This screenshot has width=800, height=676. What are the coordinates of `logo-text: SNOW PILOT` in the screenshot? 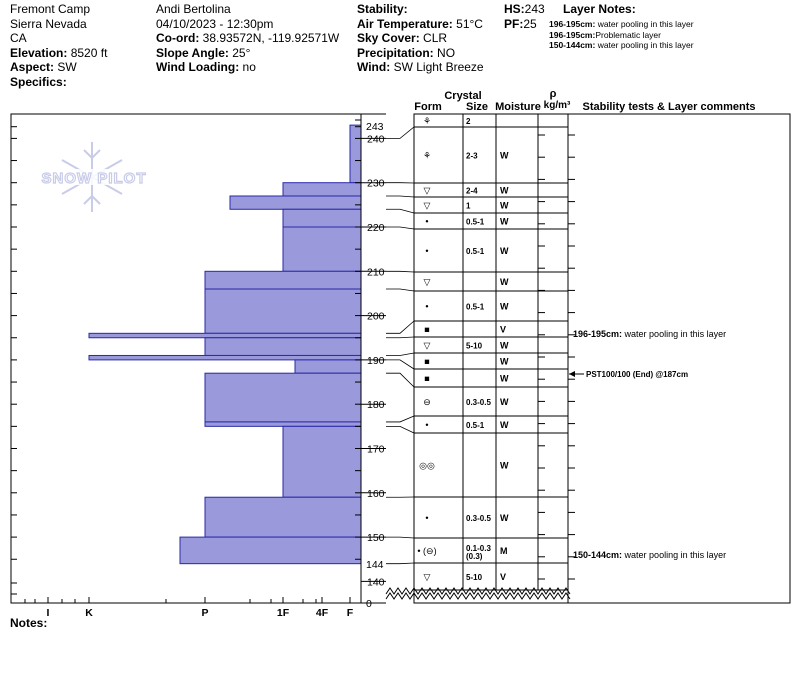 It's located at (94, 178).